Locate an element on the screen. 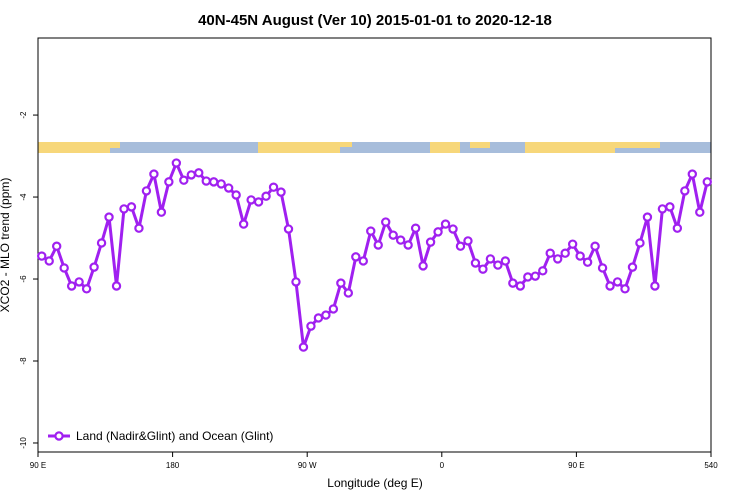 The height and width of the screenshot is (500, 750). y-axis-label: XCO2 - MLO trend (ppm) is located at coordinates (6, 245).